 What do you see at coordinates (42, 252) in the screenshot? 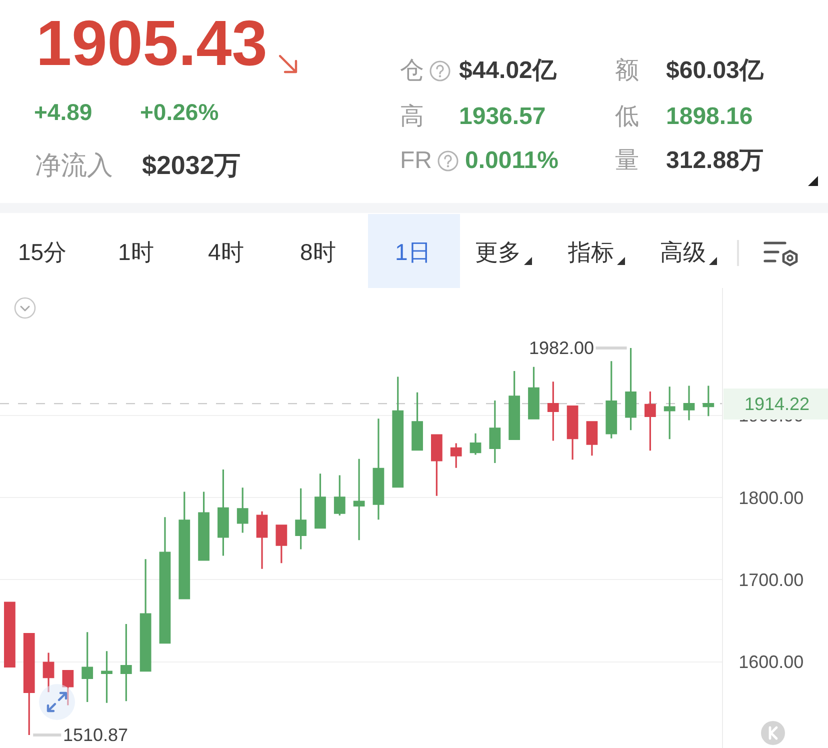
I see `text: 15分` at bounding box center [42, 252].